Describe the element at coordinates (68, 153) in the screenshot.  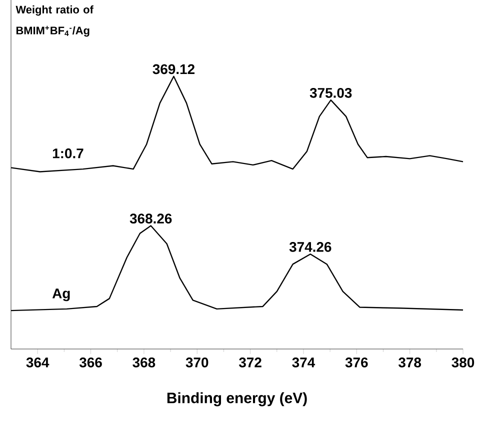
I see `series-label: 1:0.7` at that location.